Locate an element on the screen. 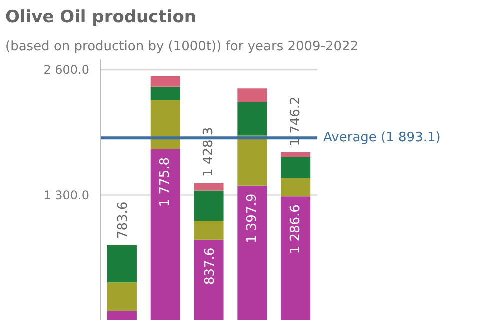 This screenshot has height=320, width=482. data-label: 1 775.8 is located at coordinates (166, 182).